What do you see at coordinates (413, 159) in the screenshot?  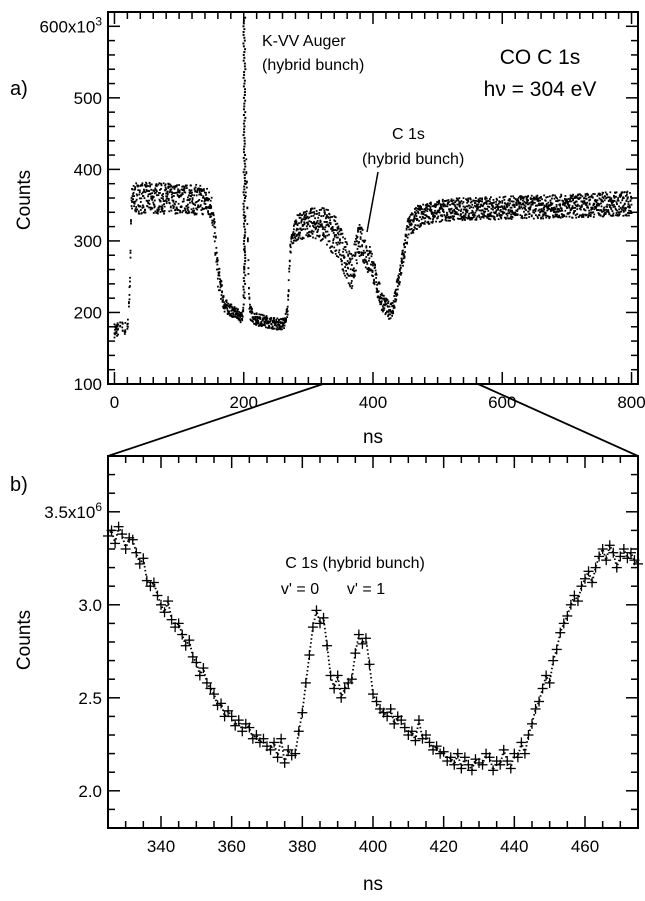 I see `annotation-c1s-line2: (hybrid bunch)` at bounding box center [413, 159].